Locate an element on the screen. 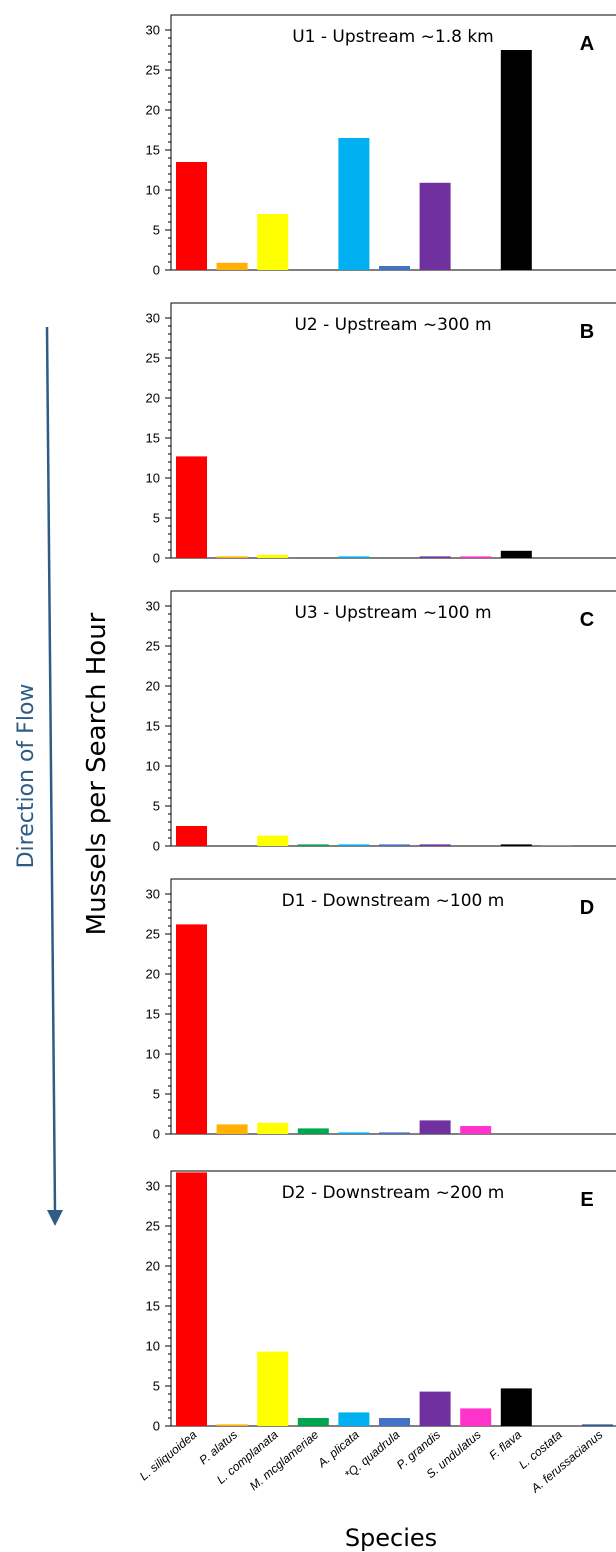  flow-direction-label: Direction of Flow is located at coordinates (26, 776).